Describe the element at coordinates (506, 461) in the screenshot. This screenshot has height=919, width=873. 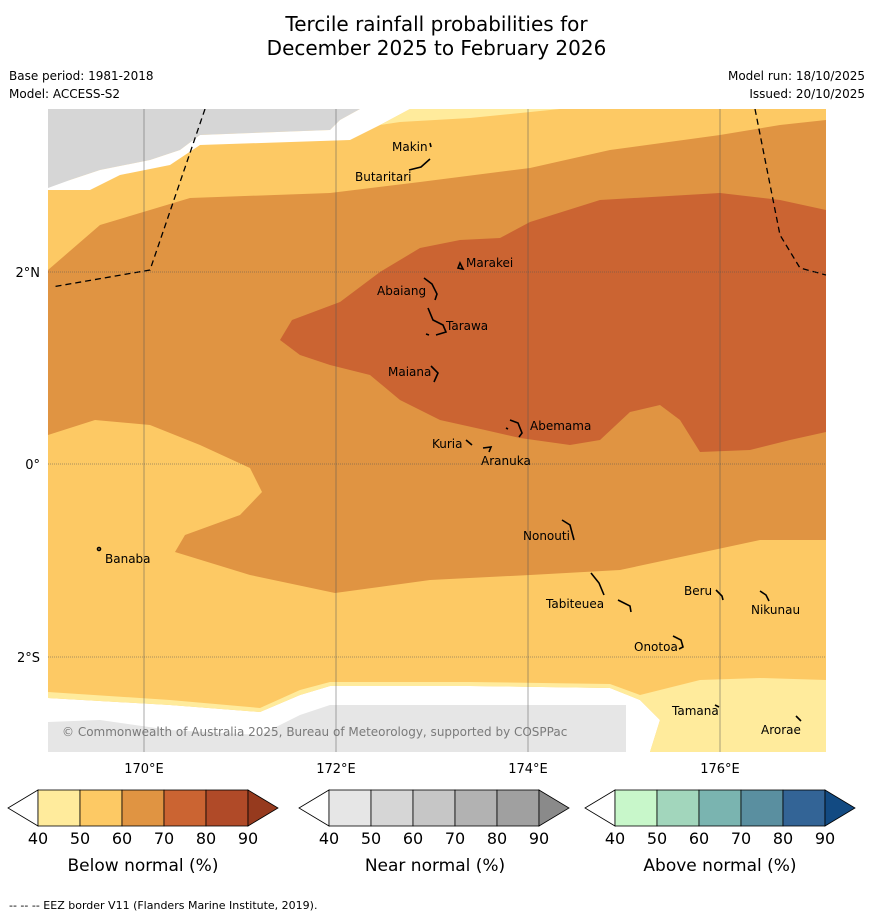
I see `label-aranuka: Aranuka` at that location.